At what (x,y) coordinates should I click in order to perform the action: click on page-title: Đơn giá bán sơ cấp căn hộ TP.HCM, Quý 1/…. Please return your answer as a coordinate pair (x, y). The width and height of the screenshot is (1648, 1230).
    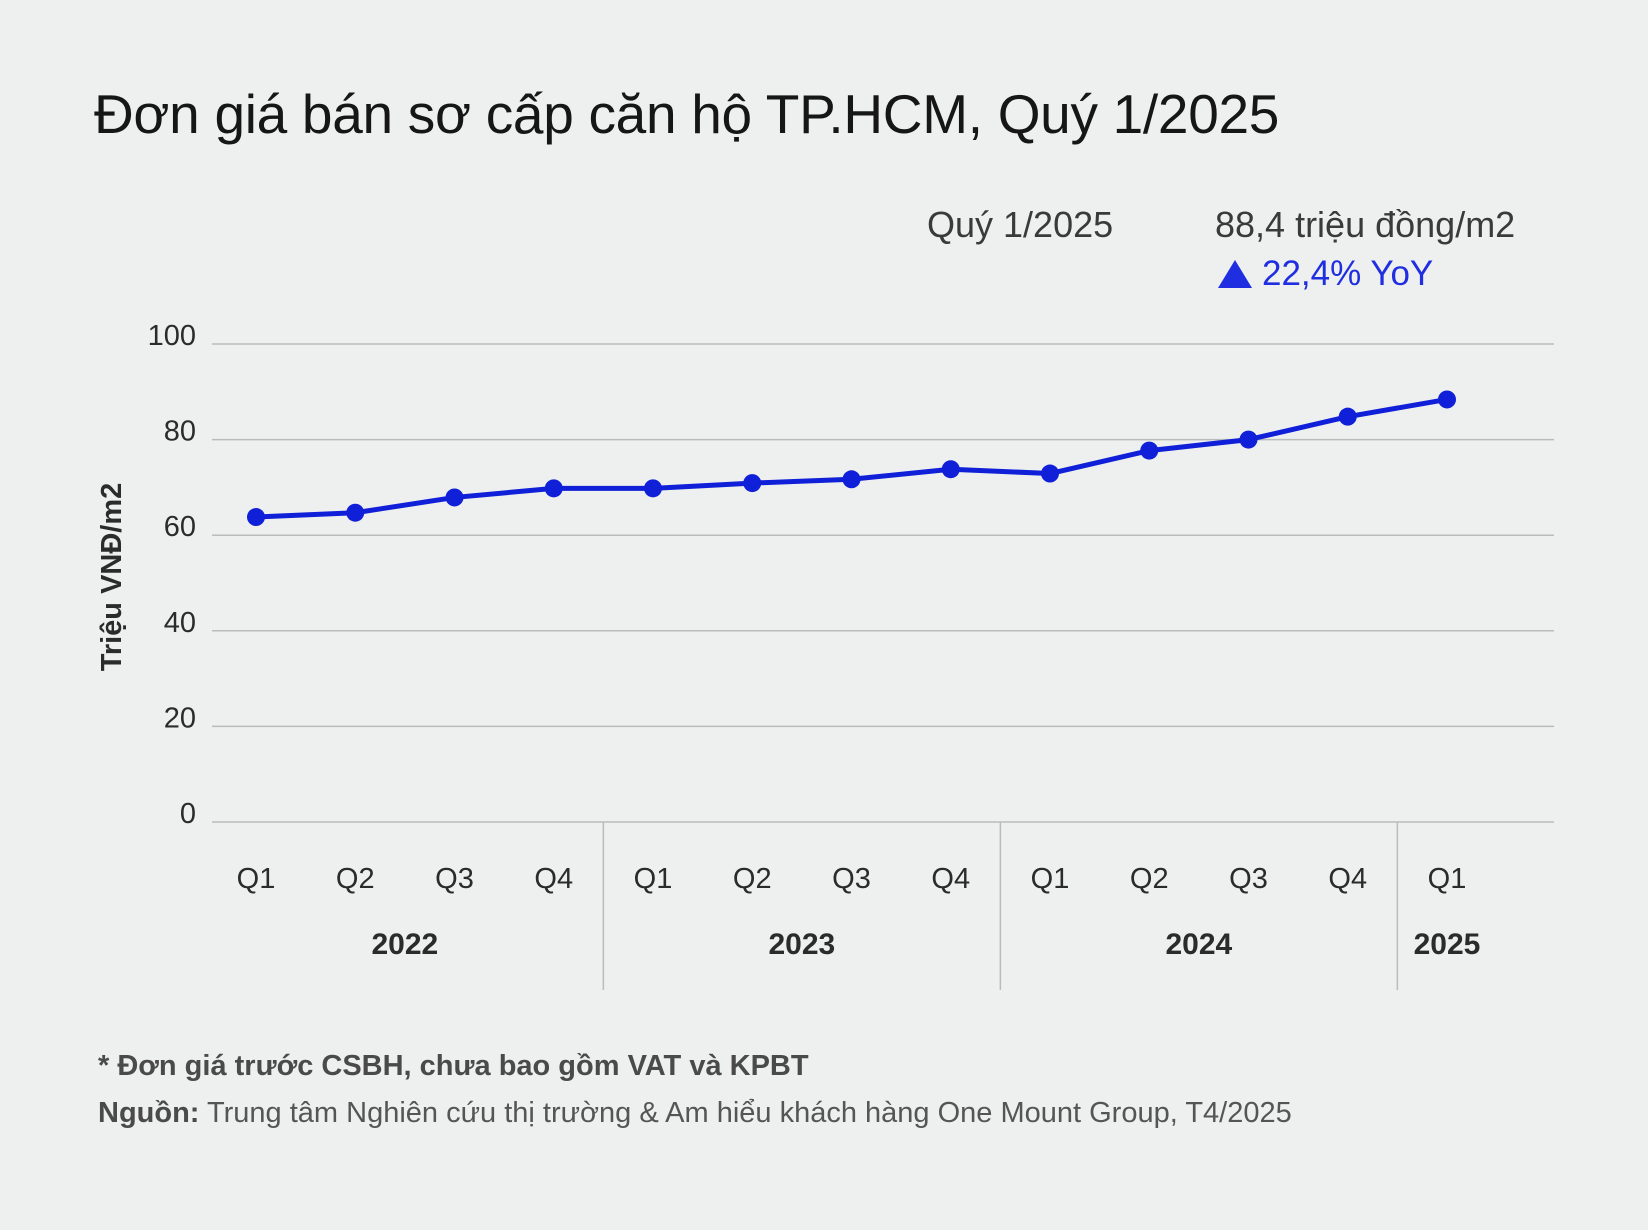
    Looking at the image, I should click on (687, 114).